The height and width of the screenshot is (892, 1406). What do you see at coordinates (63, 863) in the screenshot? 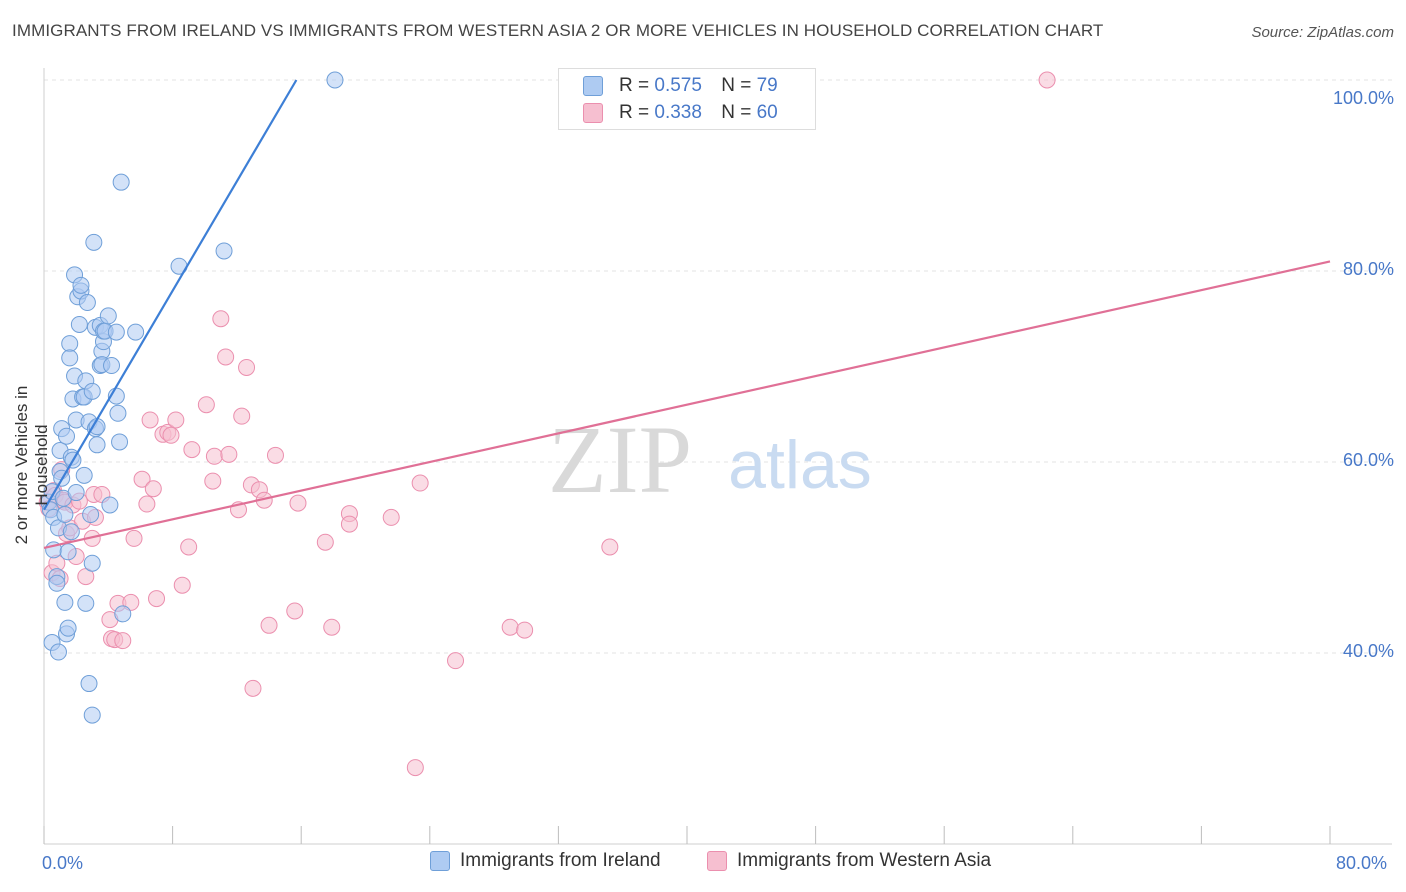
I see `x-tick-label-min: 0.0%` at bounding box center [63, 863].